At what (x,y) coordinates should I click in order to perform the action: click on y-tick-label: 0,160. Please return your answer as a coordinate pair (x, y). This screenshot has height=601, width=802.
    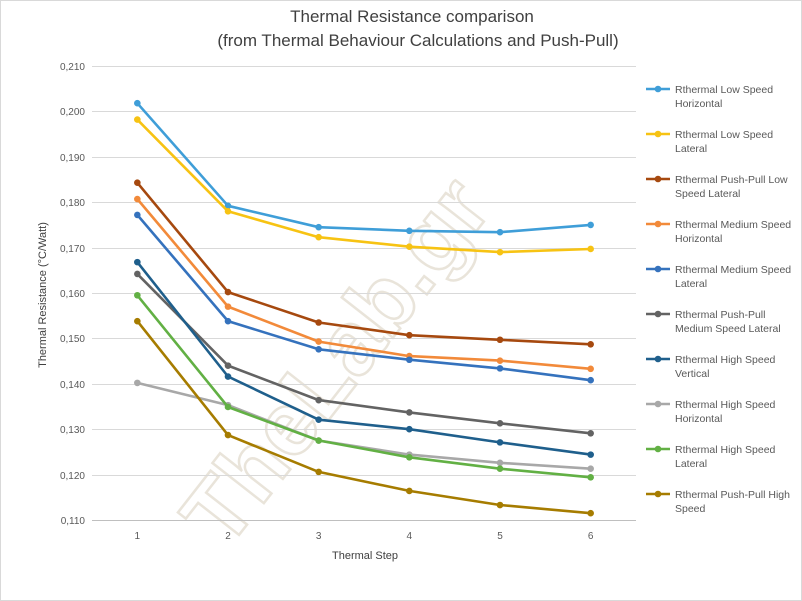
    Looking at the image, I should click on (72, 294).